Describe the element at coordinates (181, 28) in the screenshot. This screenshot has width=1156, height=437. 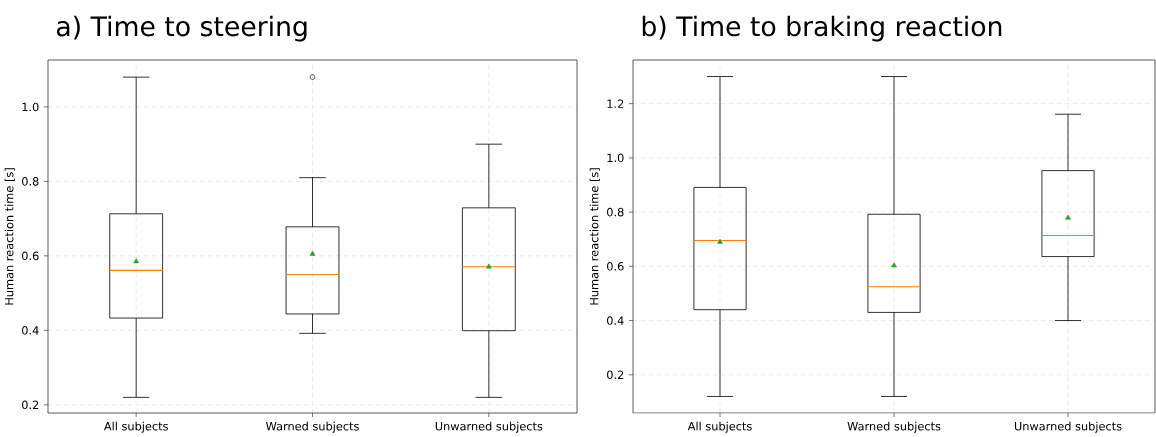
I see `chart-title: a) Time to steering` at that location.